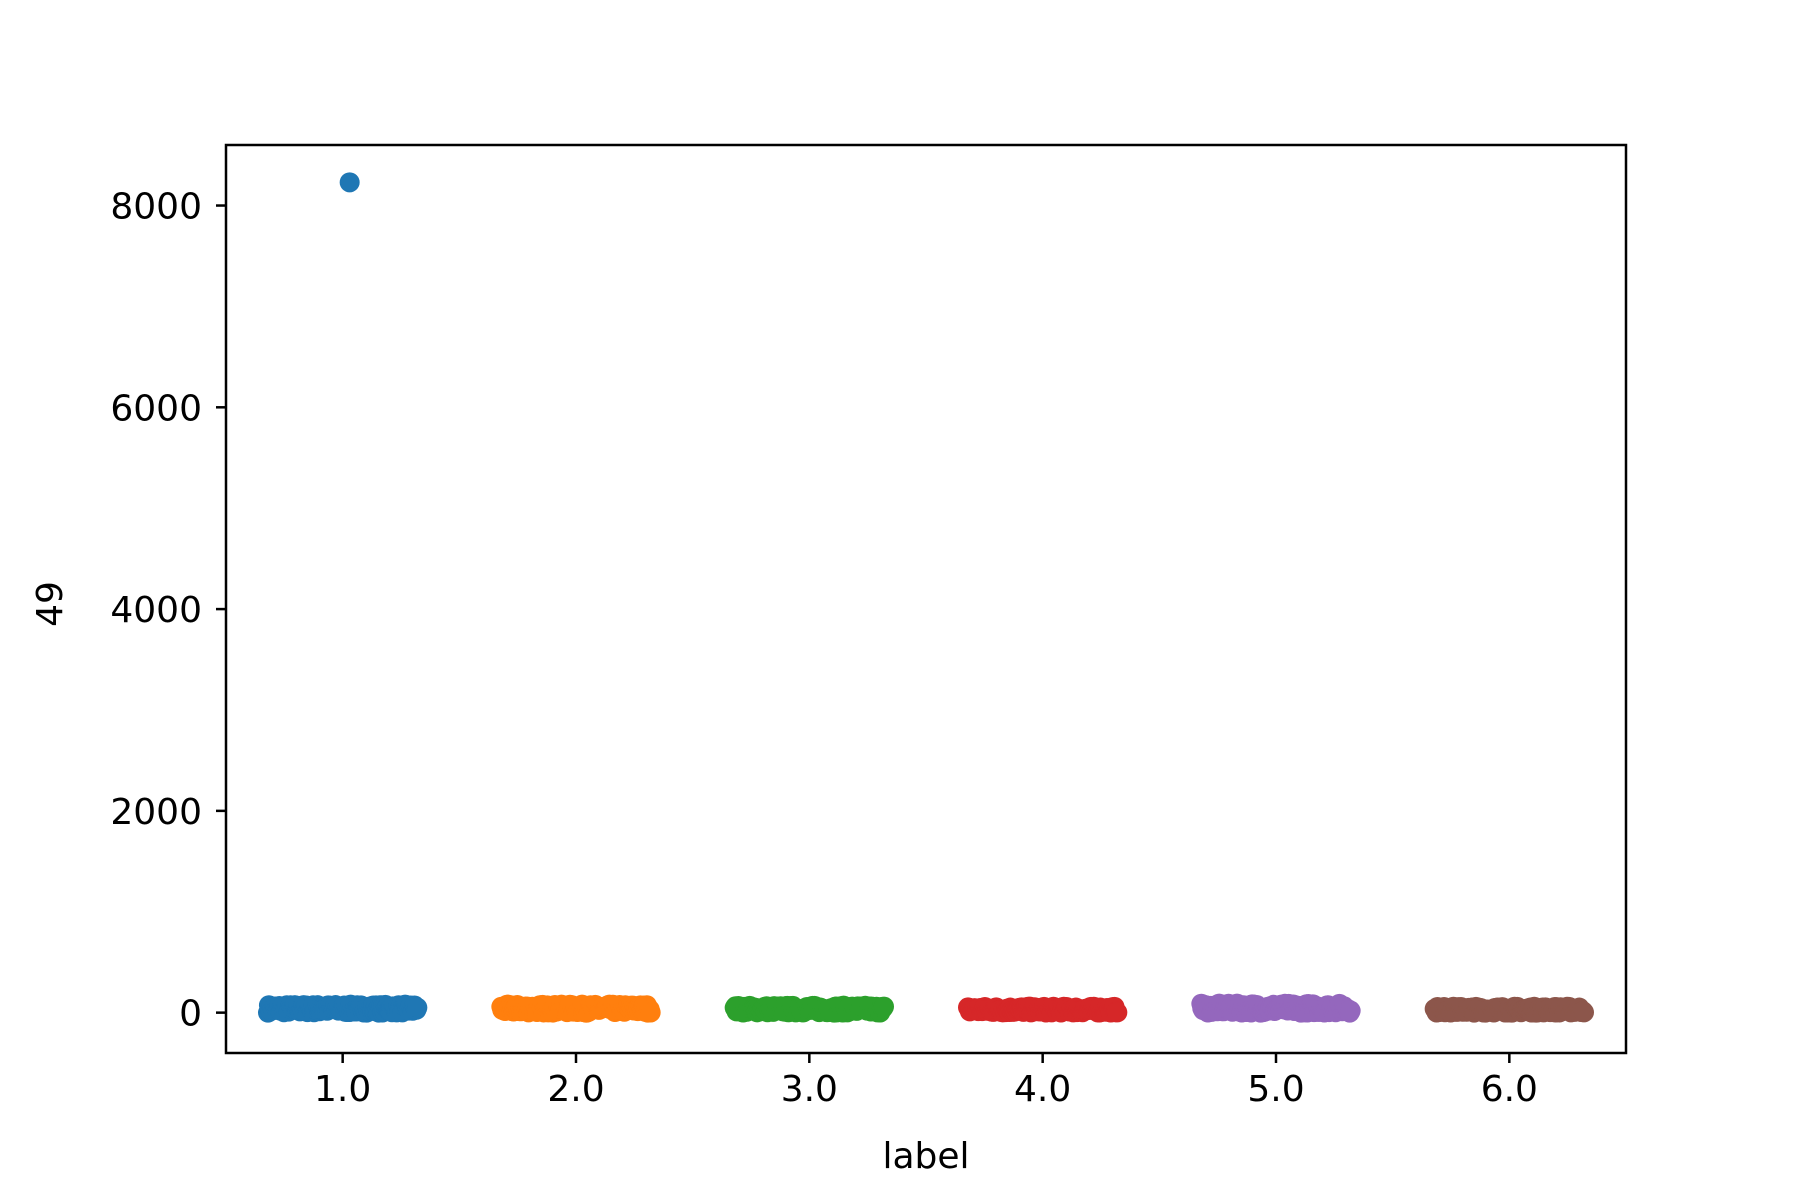  What do you see at coordinates (50, 604) in the screenshot?
I see `y-axis-label: 49` at bounding box center [50, 604].